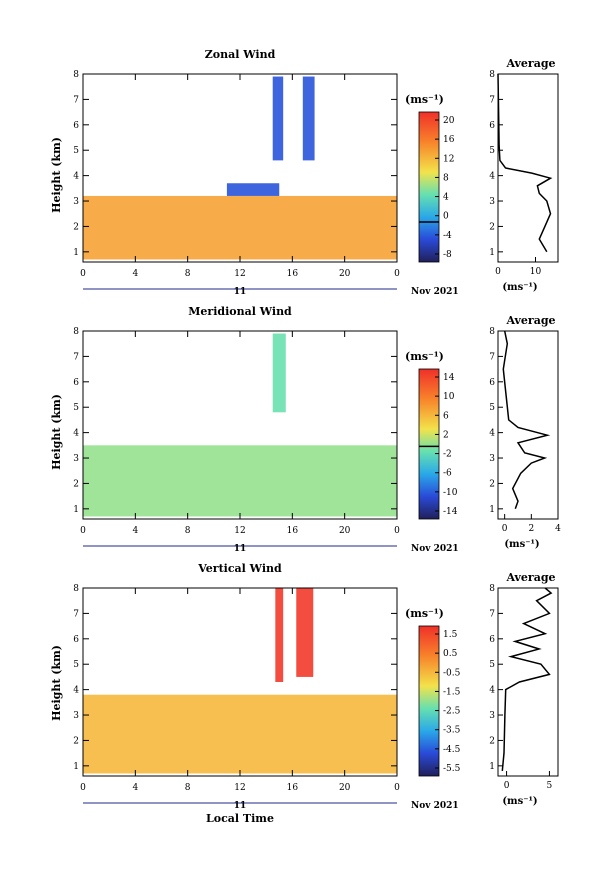 The image size is (611, 873). Describe the element at coordinates (239, 568) in the screenshot. I see `chart-title: Vertical Wind` at that location.